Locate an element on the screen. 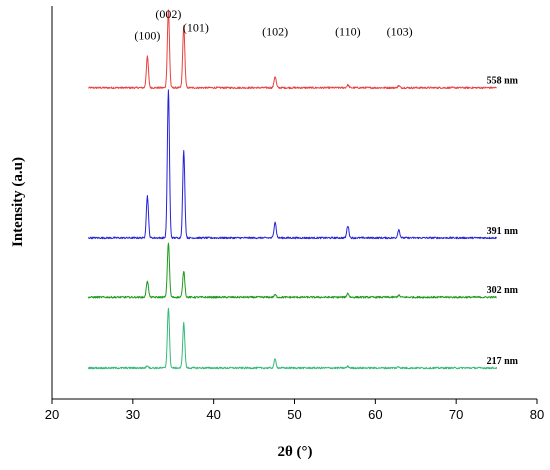 This screenshot has width=550, height=470. x-tick-label-40: 40 is located at coordinates (213, 414).